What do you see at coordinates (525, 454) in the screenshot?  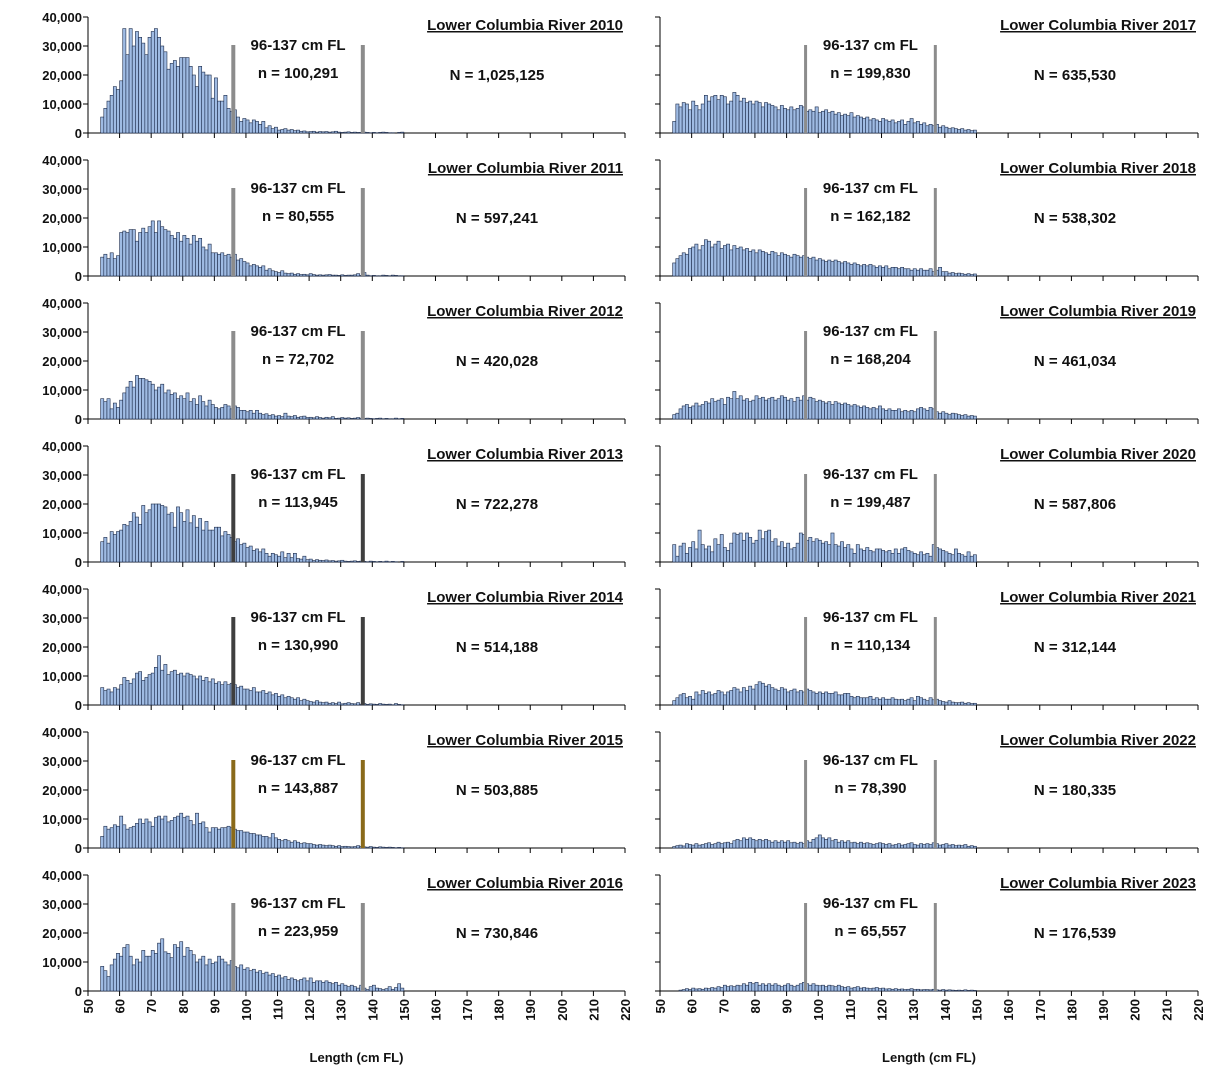 I see `panel-title: Lower Columbia River 2013` at bounding box center [525, 454].